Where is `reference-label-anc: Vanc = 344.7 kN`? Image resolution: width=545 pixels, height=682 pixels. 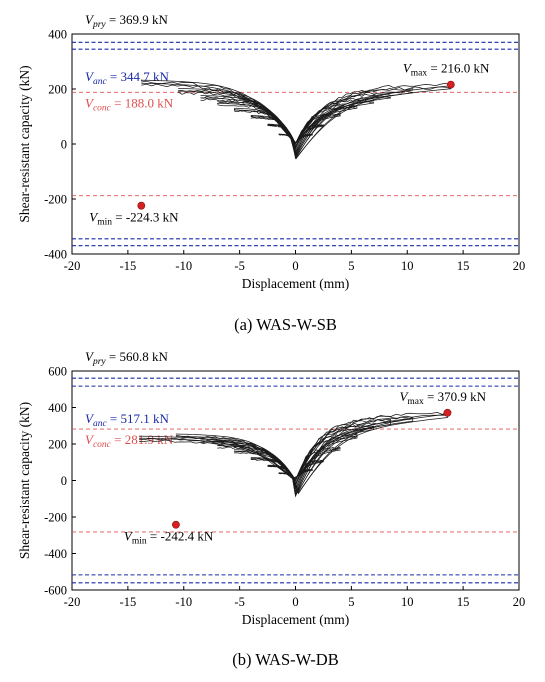 reference-label-anc: Vanc = 344.7 kN is located at coordinates (127, 78).